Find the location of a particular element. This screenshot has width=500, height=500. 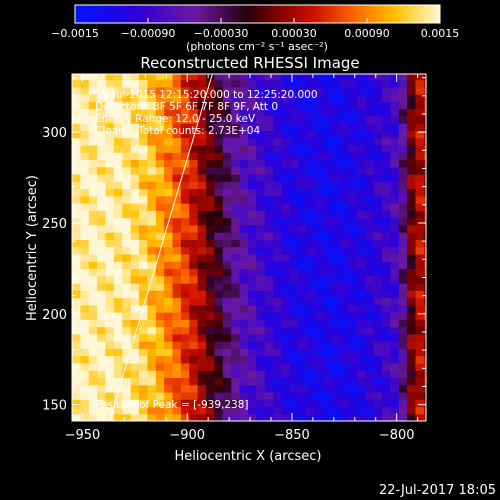

y-tick-label: 300 is located at coordinates (54, 133).